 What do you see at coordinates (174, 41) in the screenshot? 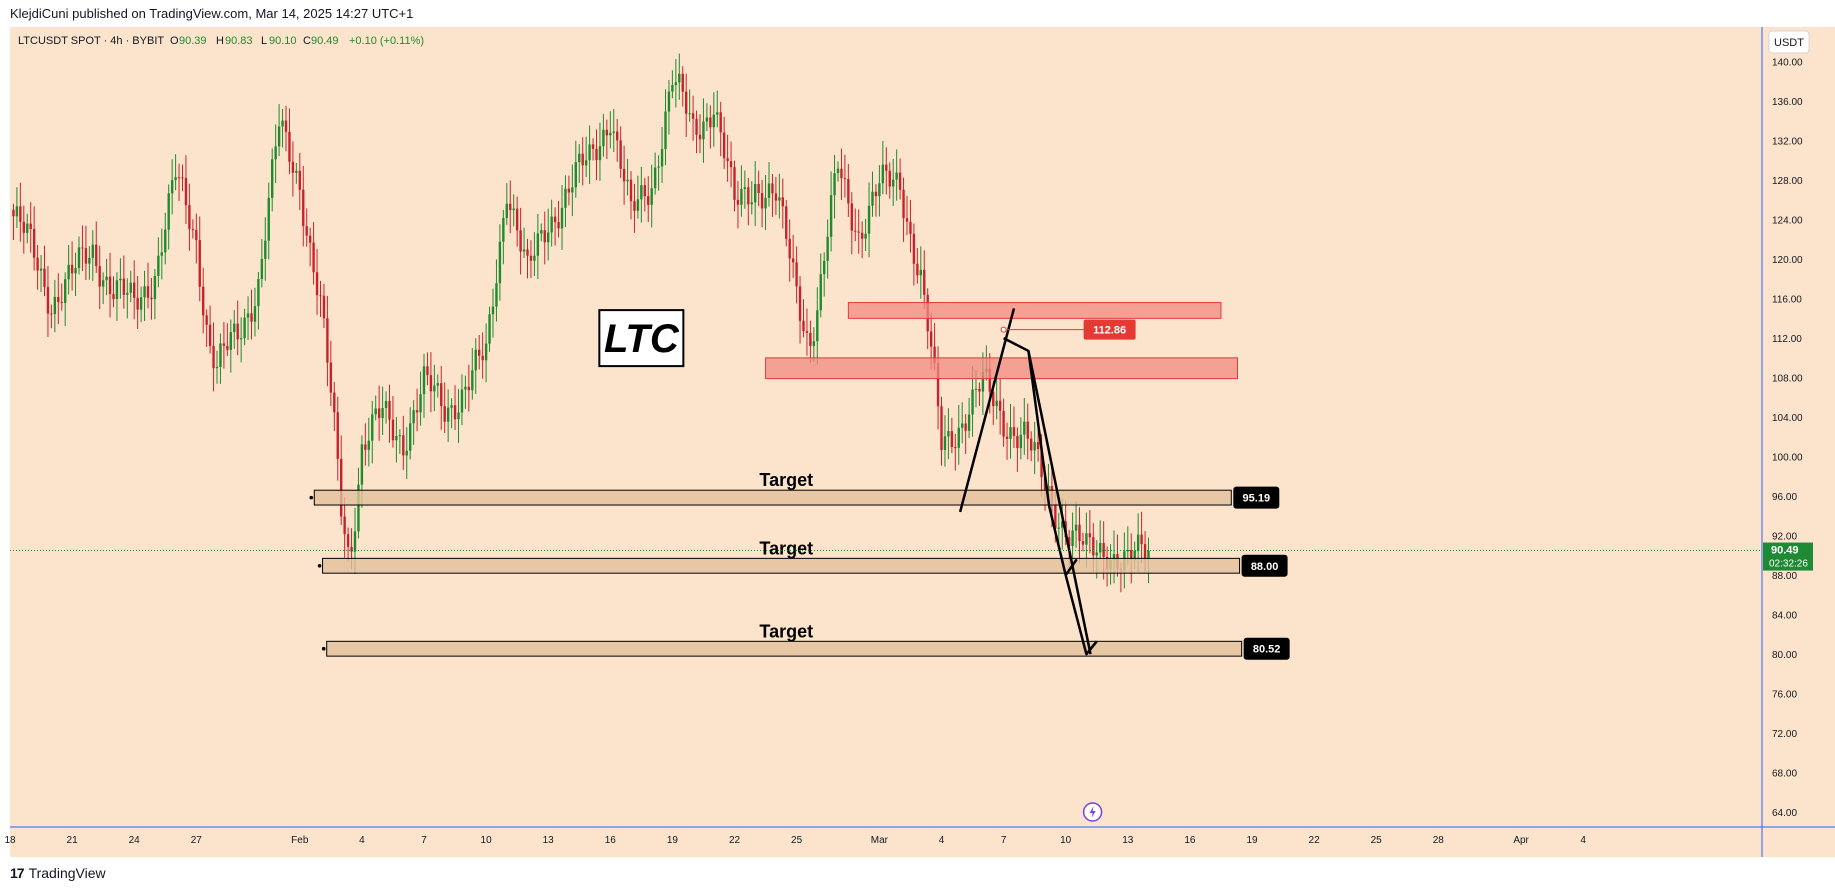
I see `legend-o-label: O` at bounding box center [174, 41].